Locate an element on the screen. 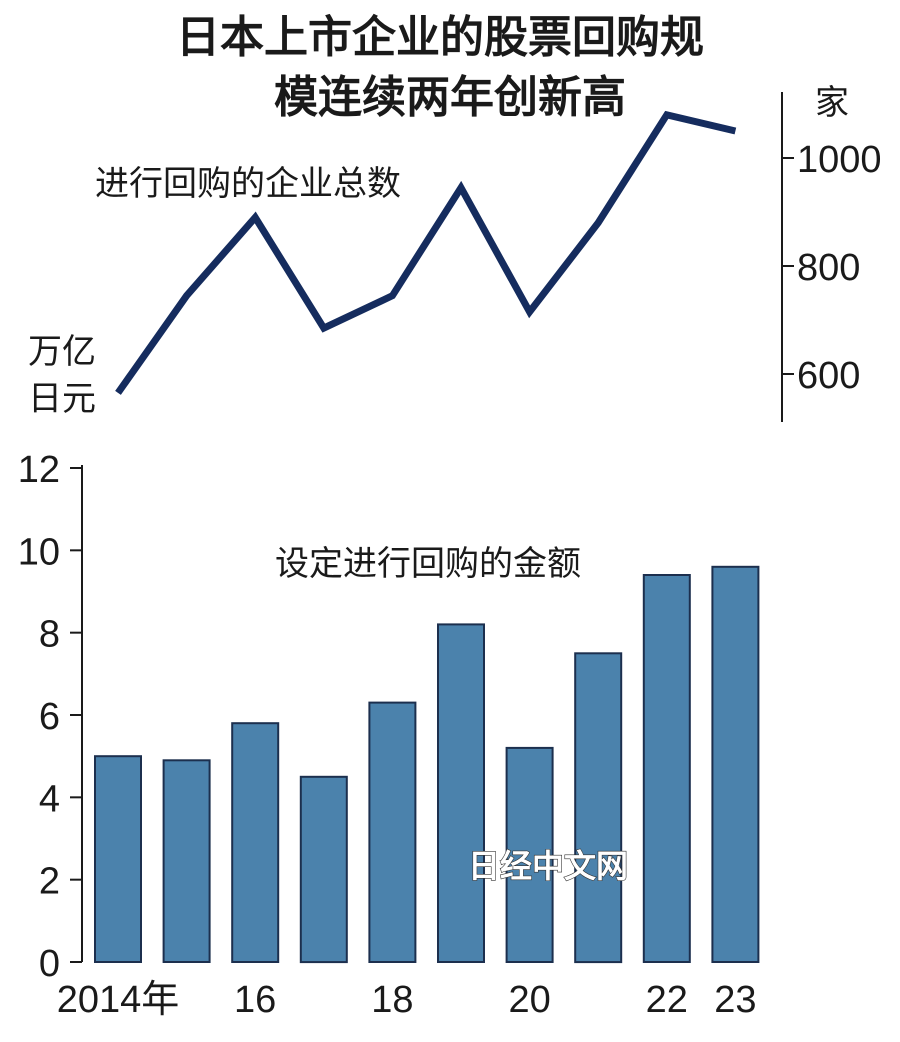 This screenshot has height=1042, width=900. x-tick-label: 2014年 is located at coordinates (118, 1000).